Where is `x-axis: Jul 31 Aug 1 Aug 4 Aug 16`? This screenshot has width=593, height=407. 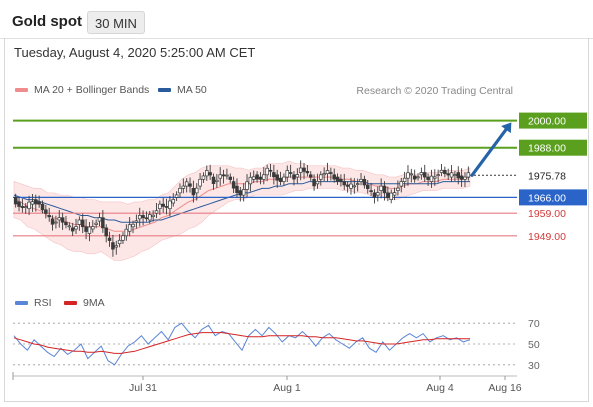 x-axis: Jul 31 Aug 1 Aug 4 Aug 16 is located at coordinates (267, 383).